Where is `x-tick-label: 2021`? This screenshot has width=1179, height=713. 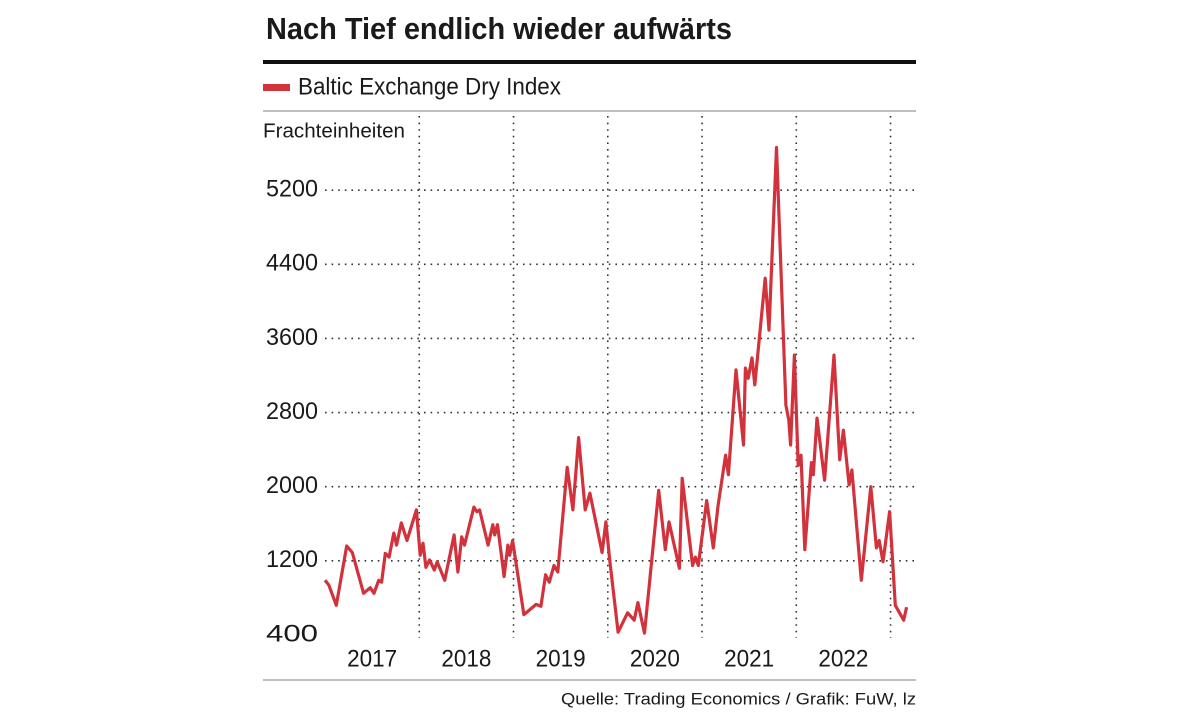
x-tick-label: 2021 is located at coordinates (749, 658).